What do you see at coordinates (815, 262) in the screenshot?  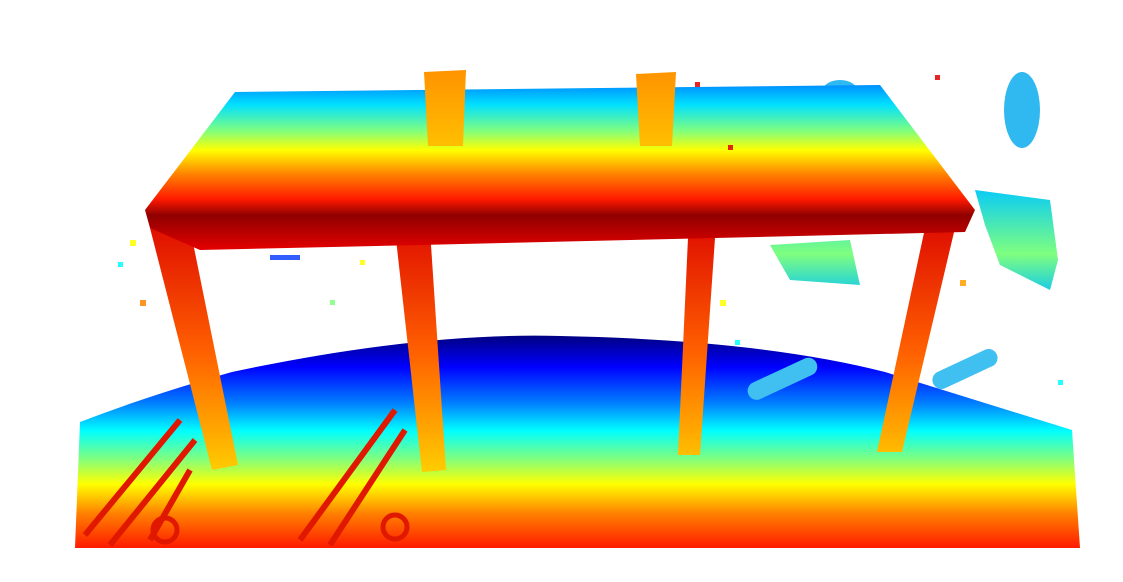 I see `right-chair` at bounding box center [815, 262].